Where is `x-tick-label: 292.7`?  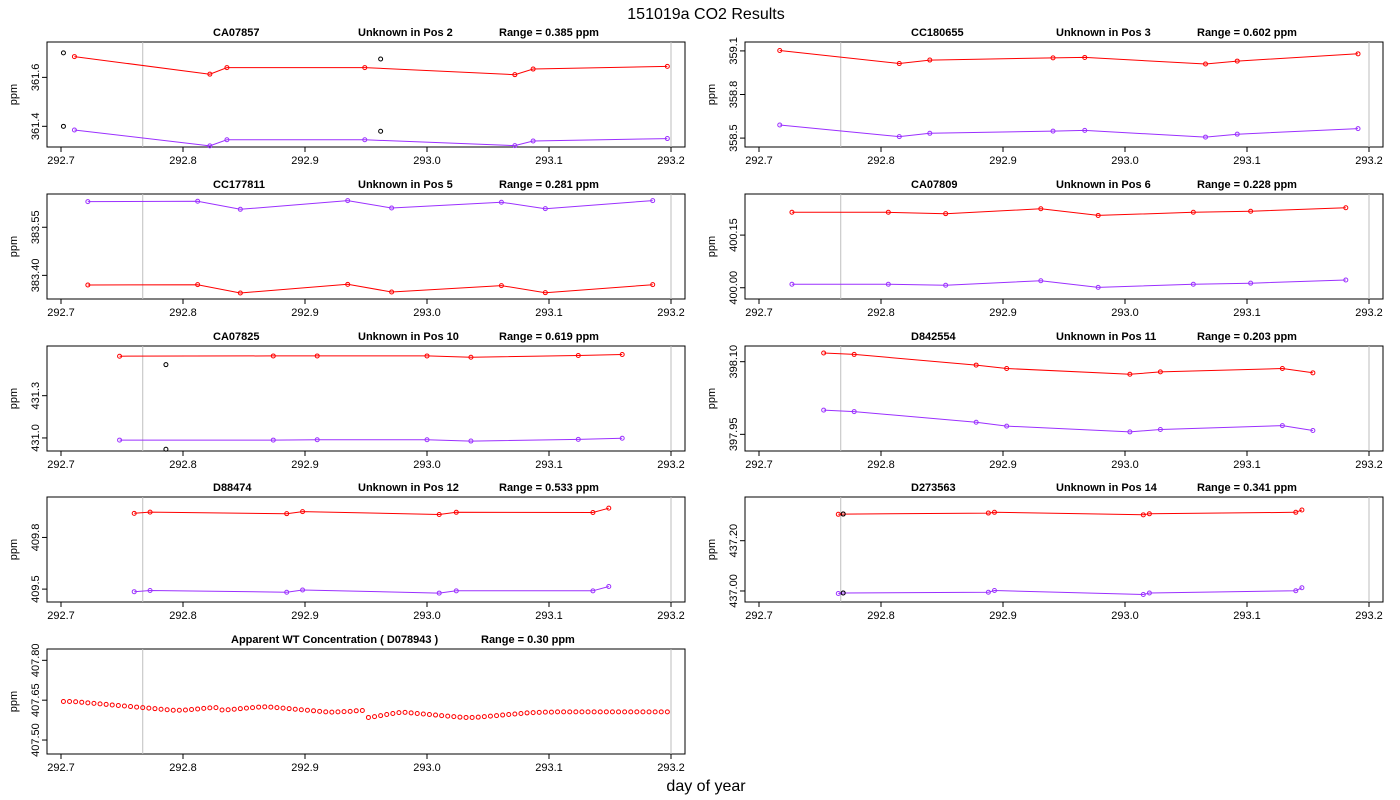 x-tick-label: 292.7 is located at coordinates (759, 616).